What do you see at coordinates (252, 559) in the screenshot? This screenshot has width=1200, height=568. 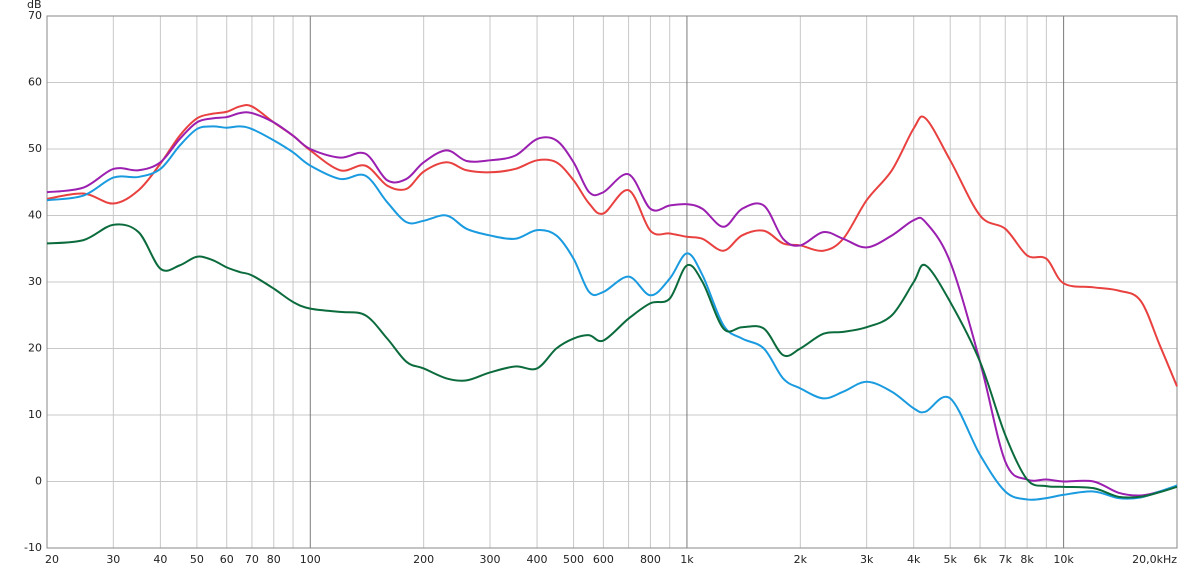 I see `x-tick-label: 70` at bounding box center [252, 559].